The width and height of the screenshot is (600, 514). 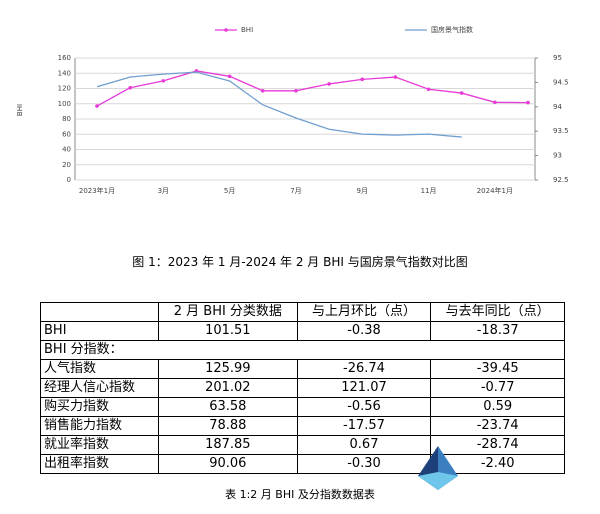 What do you see at coordinates (364, 407) in the screenshot?
I see `table-cell: -0.56` at bounding box center [364, 407].